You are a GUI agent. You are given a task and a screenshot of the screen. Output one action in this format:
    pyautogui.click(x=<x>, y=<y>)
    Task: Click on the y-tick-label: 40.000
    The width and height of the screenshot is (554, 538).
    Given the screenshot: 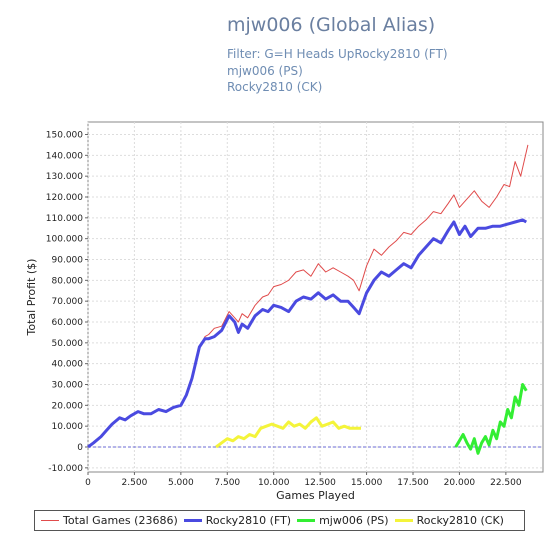 What is the action you would take?
    pyautogui.click(x=68, y=365)
    